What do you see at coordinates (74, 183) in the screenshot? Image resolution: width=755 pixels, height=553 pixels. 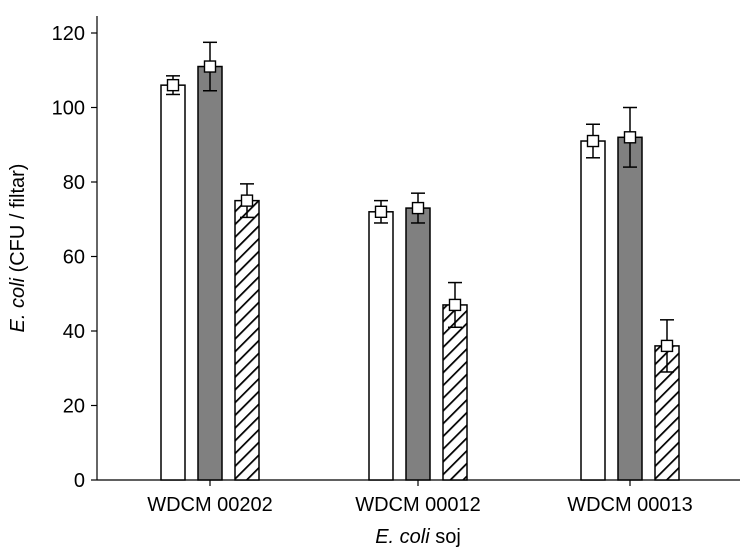 I see `y-tick-label: 80` at bounding box center [74, 183].